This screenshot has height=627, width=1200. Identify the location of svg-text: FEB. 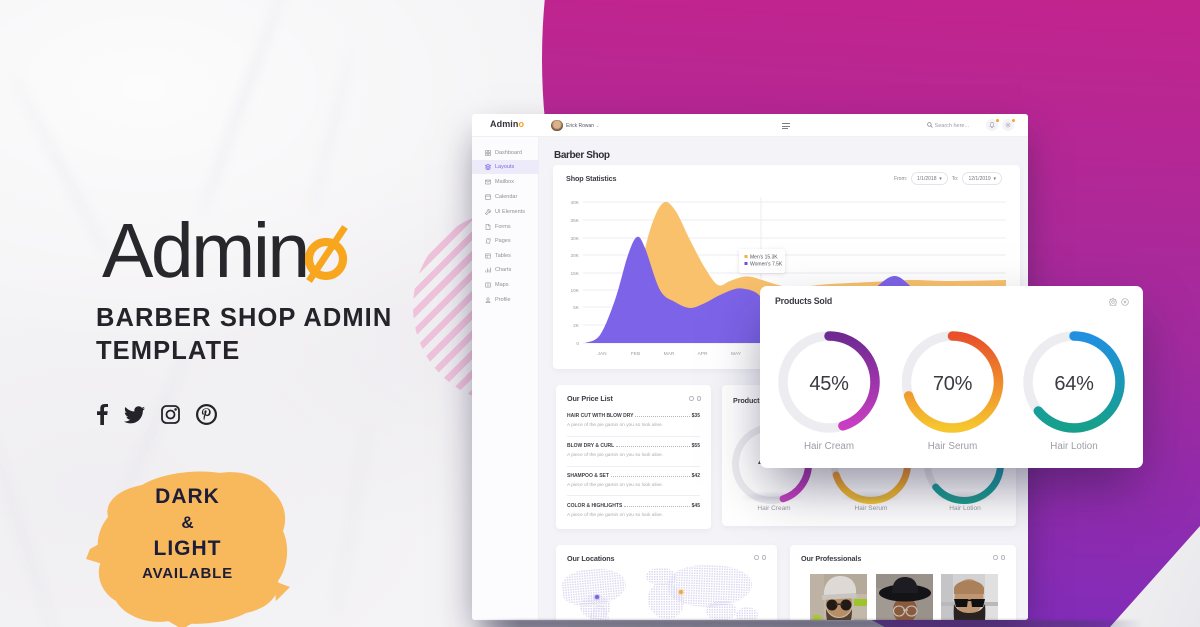
(635, 354).